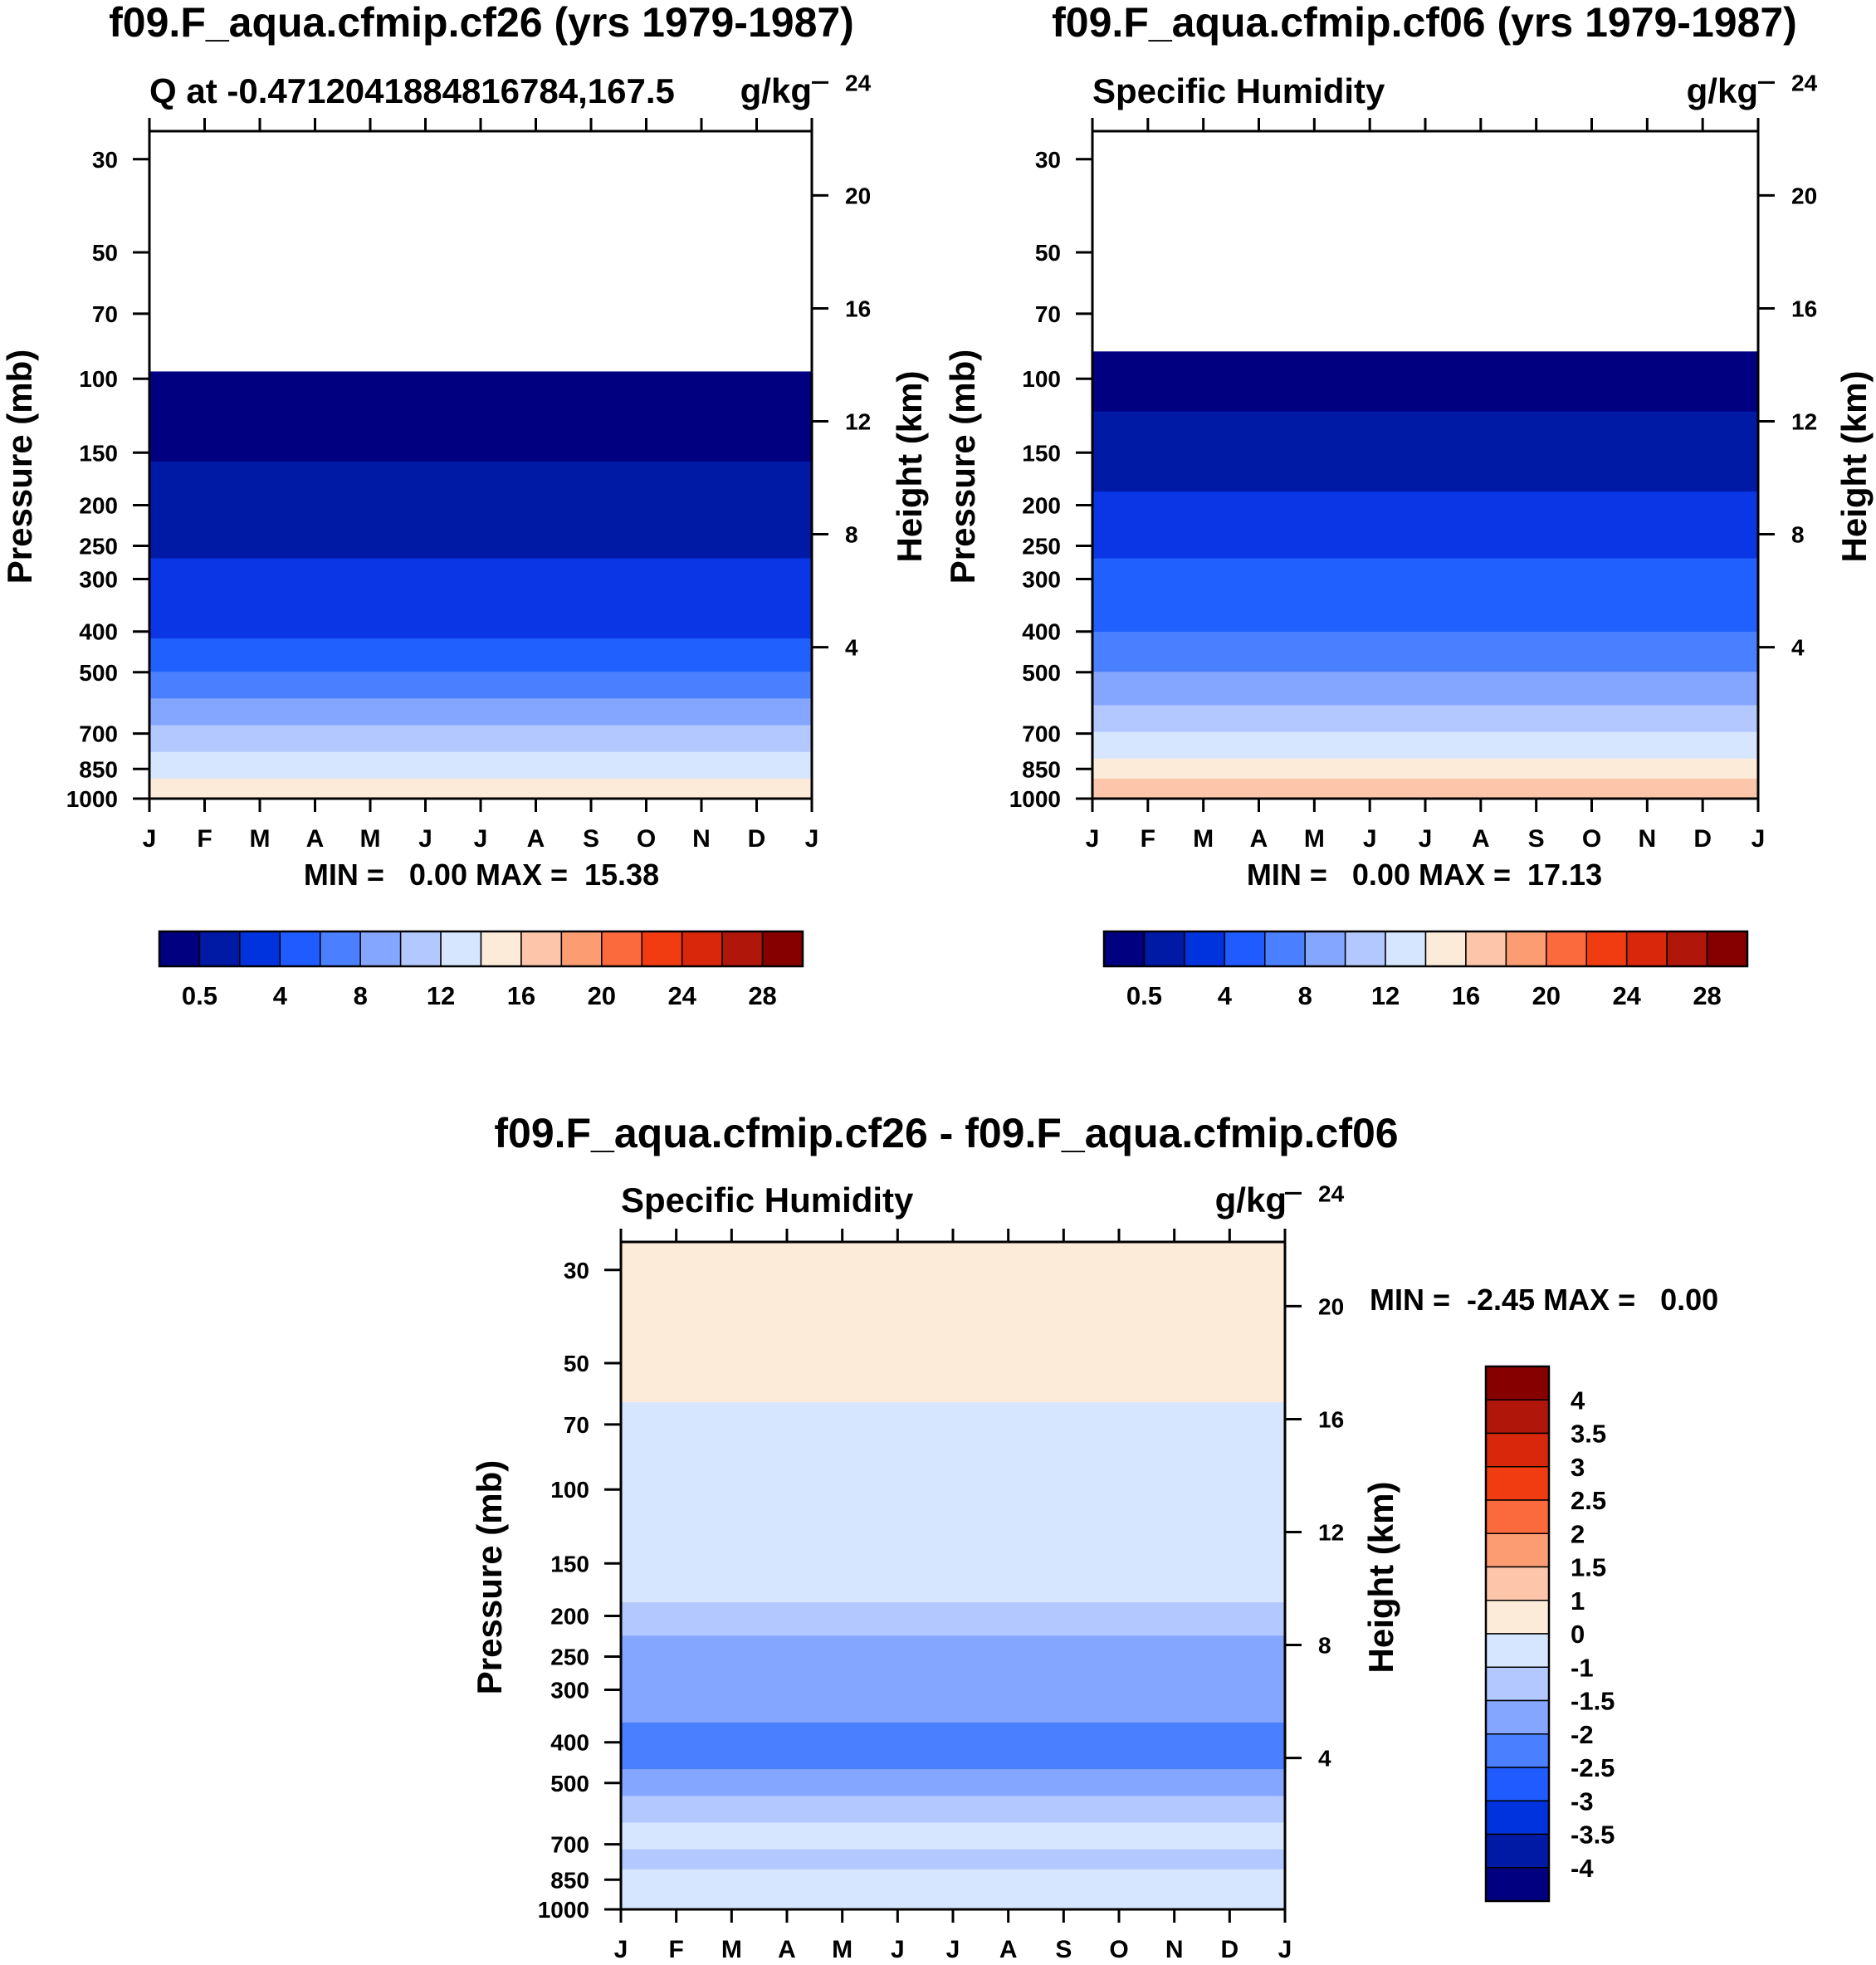 This screenshot has width=1876, height=1965. I want to click on colorbar-label-12: -3, so click(1582, 1801).